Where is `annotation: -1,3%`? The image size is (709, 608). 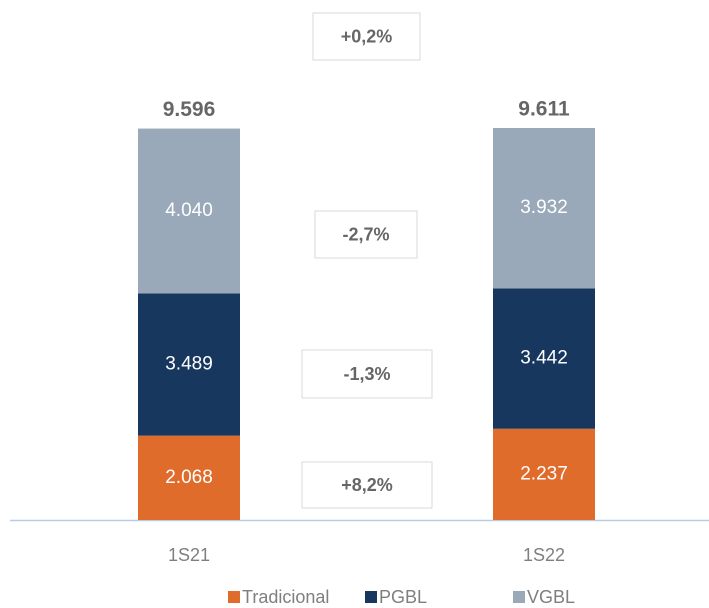 annotation: -1,3% is located at coordinates (366, 374).